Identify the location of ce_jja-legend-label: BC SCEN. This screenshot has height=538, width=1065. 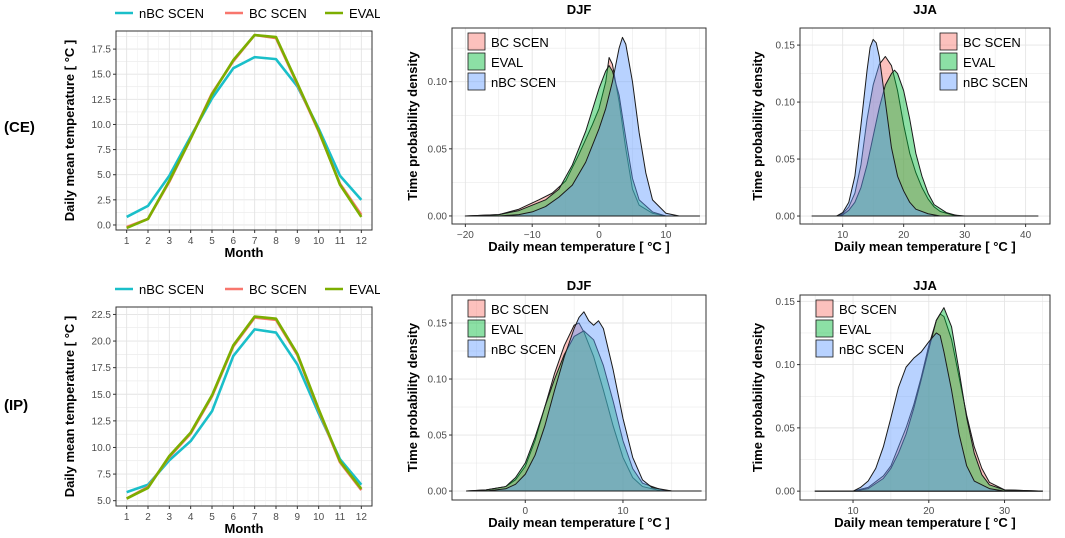
(992, 42).